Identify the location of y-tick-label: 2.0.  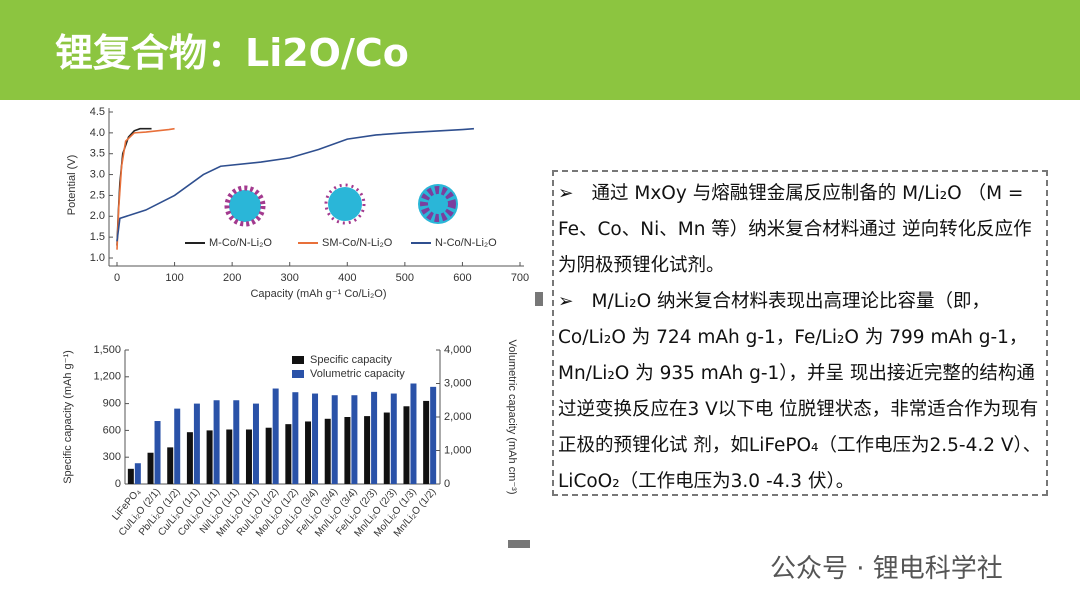
(97, 216).